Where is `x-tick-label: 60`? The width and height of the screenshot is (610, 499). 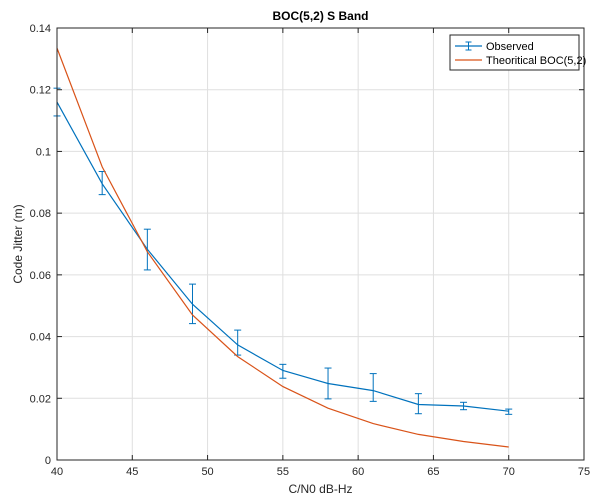
x-tick-label: 60 is located at coordinates (358, 472).